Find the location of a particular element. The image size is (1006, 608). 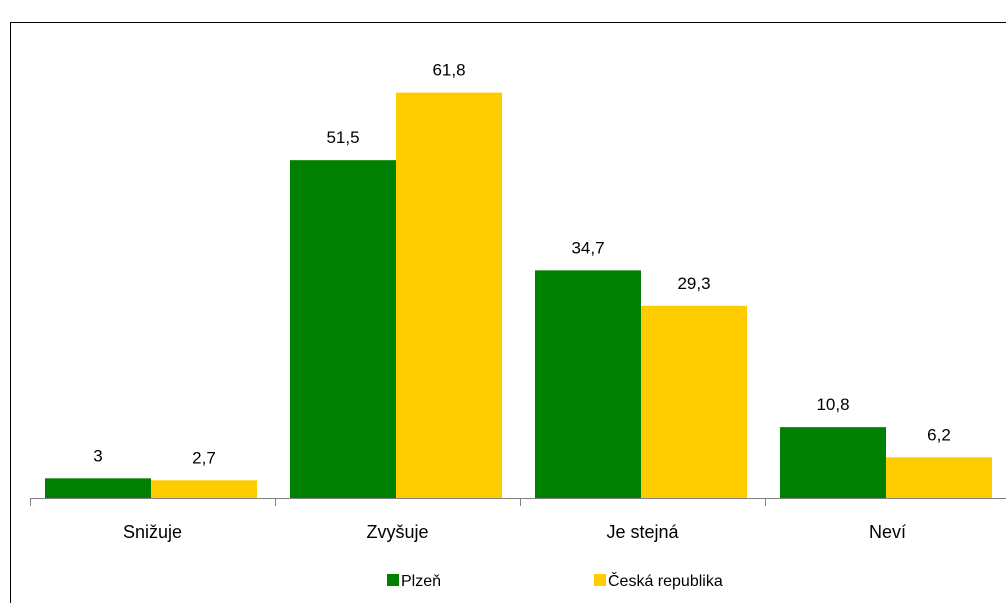

x-axis: Snižuje Zvyšuje Je stejná Neví is located at coordinates (518, 520).